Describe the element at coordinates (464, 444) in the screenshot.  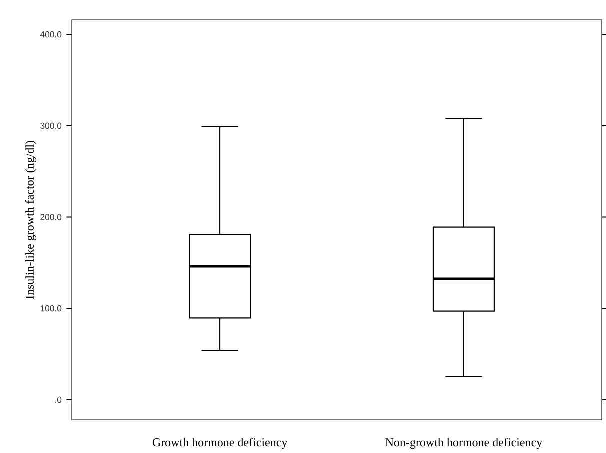
I see `x-tick-label: Non-growth hormone deficiency` at that location.